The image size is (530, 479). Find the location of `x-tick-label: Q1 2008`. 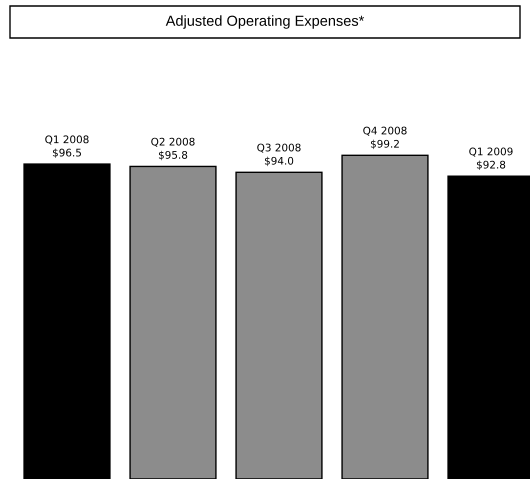

x-tick-label: Q1 2008 is located at coordinates (67, 139).